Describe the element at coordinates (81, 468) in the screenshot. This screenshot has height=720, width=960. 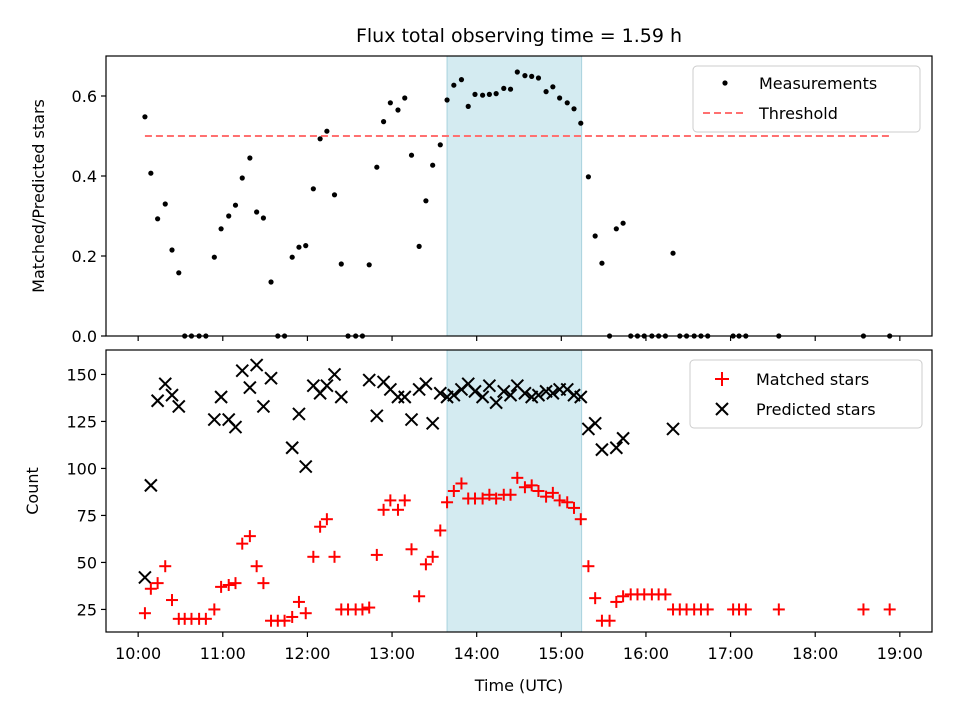
I see `bottom-y-tick-label: 100` at that location.